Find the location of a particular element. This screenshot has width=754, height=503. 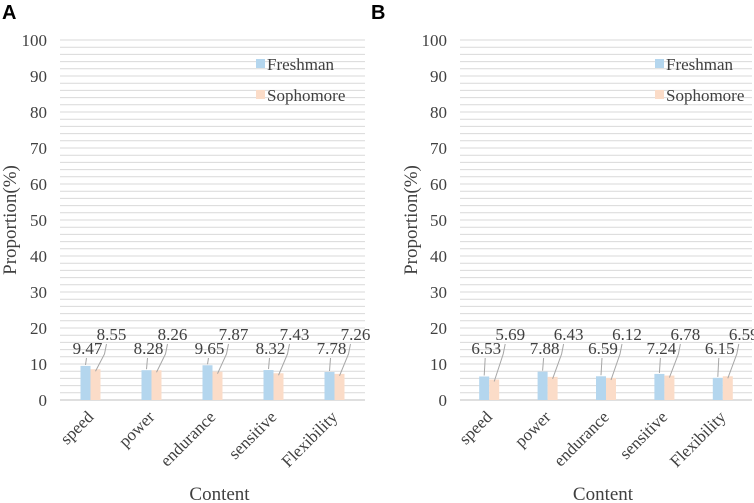

data-label-freshman: 6.59 is located at coordinates (603, 348).